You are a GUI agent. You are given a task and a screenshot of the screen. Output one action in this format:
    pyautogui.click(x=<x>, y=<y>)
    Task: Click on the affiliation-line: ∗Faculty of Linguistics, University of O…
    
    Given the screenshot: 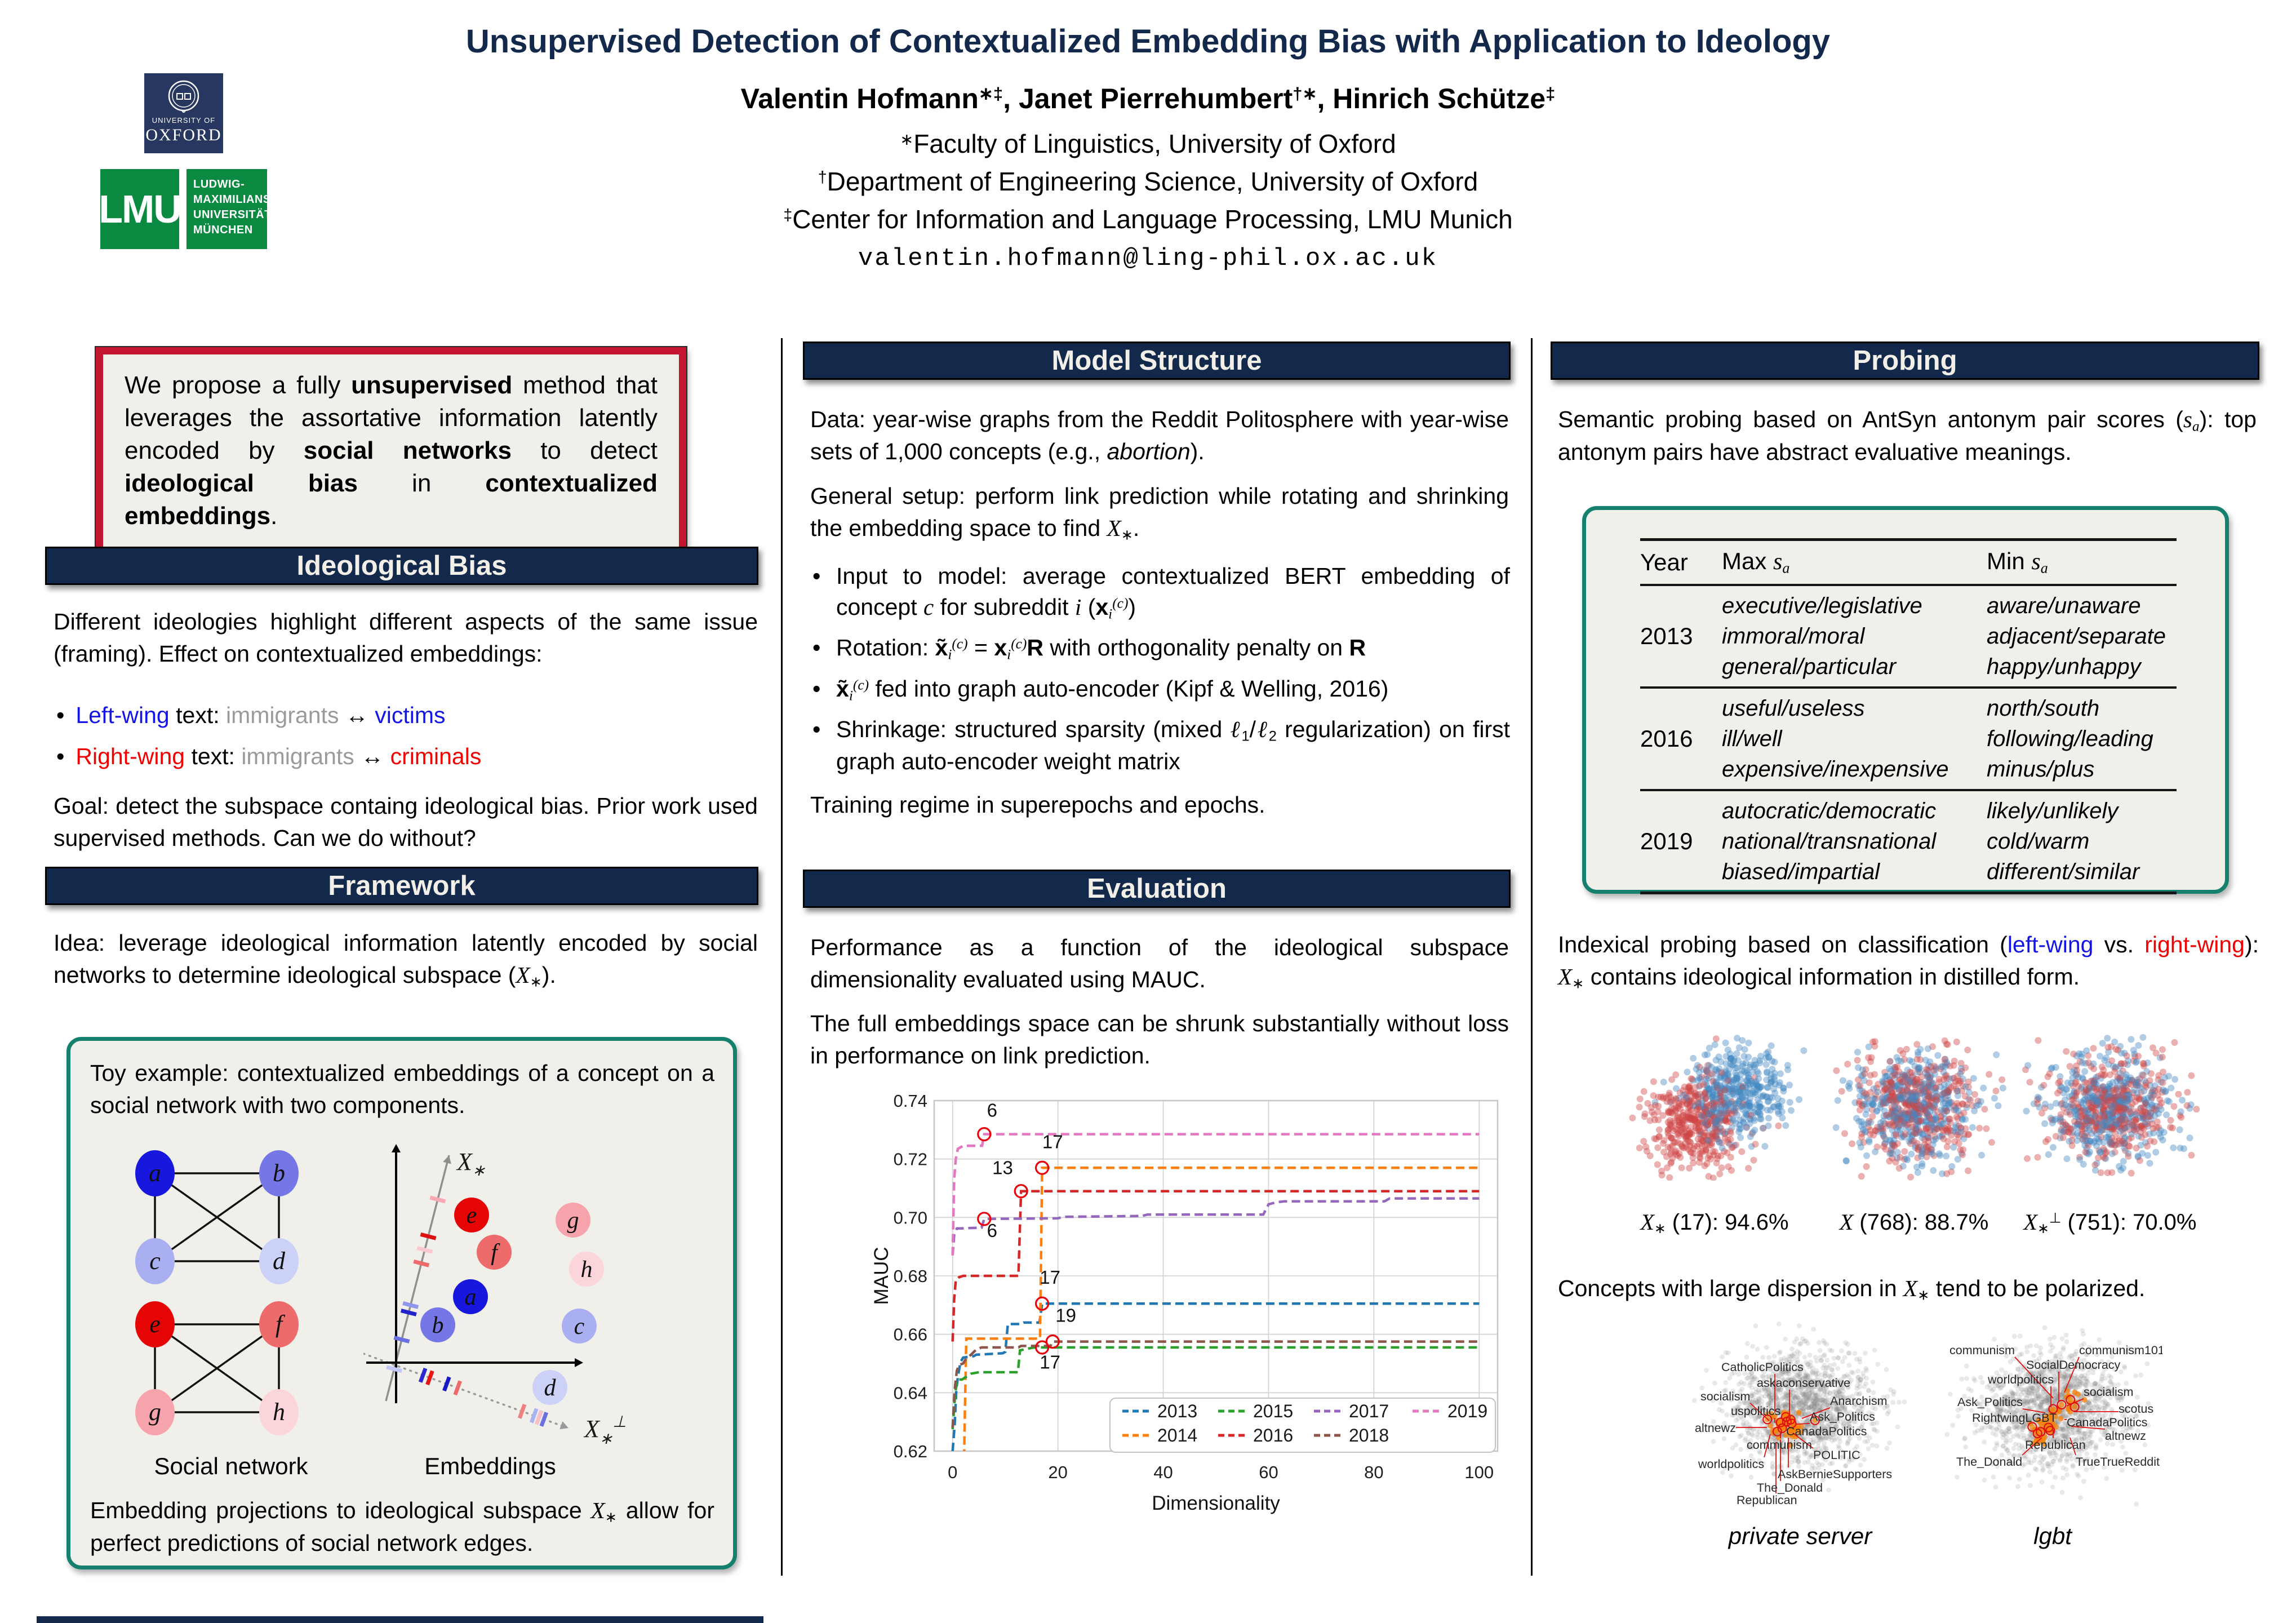 What is the action you would take?
    pyautogui.click(x=1148, y=144)
    